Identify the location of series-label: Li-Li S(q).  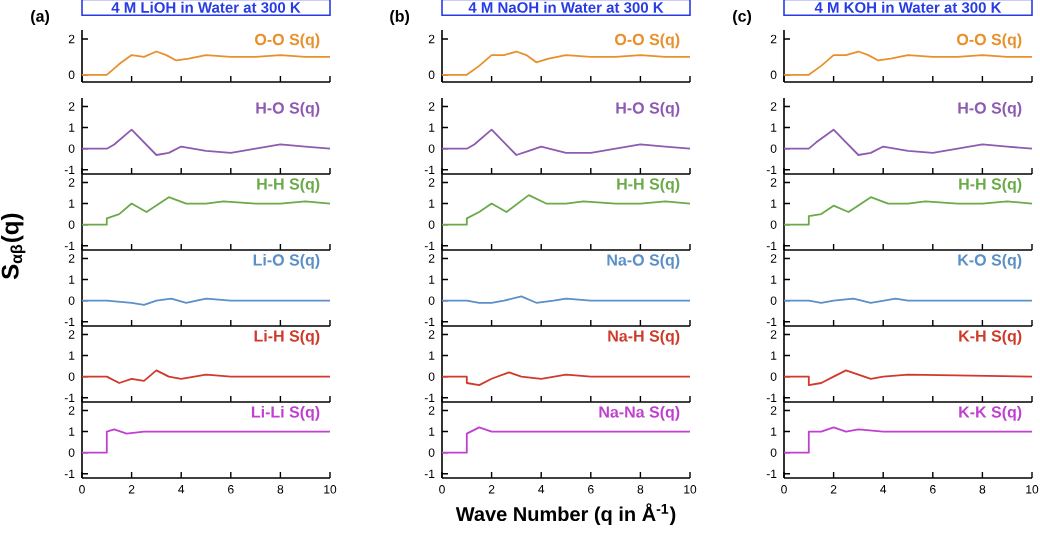
(285, 413).